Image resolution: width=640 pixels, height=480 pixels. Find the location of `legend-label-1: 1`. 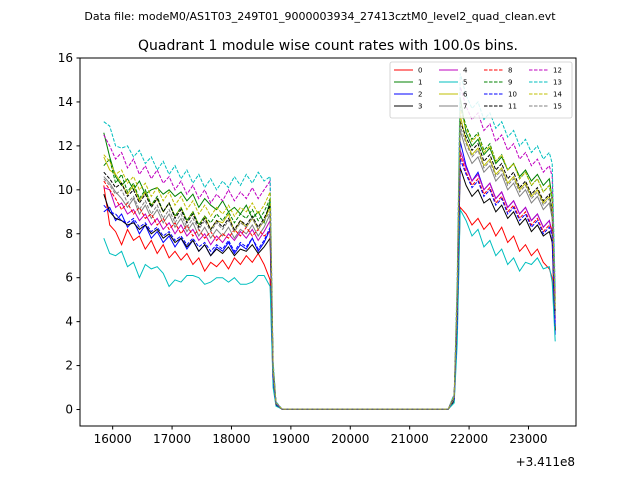

legend-label-1: 1 is located at coordinates (420, 83).